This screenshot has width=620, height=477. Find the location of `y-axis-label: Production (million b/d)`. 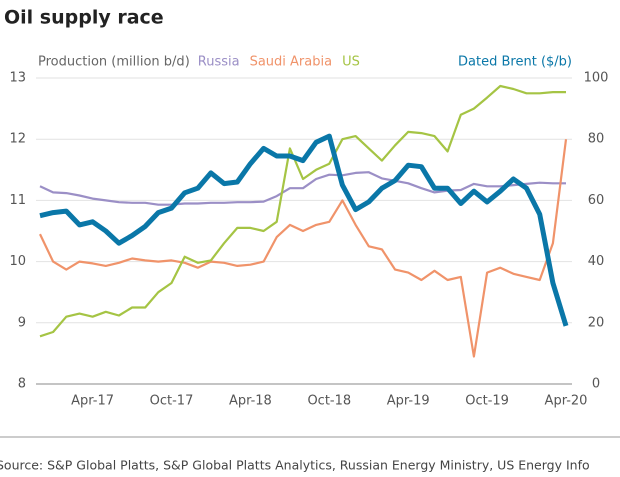

y-axis-label: Production (million b/d) is located at coordinates (114, 62).